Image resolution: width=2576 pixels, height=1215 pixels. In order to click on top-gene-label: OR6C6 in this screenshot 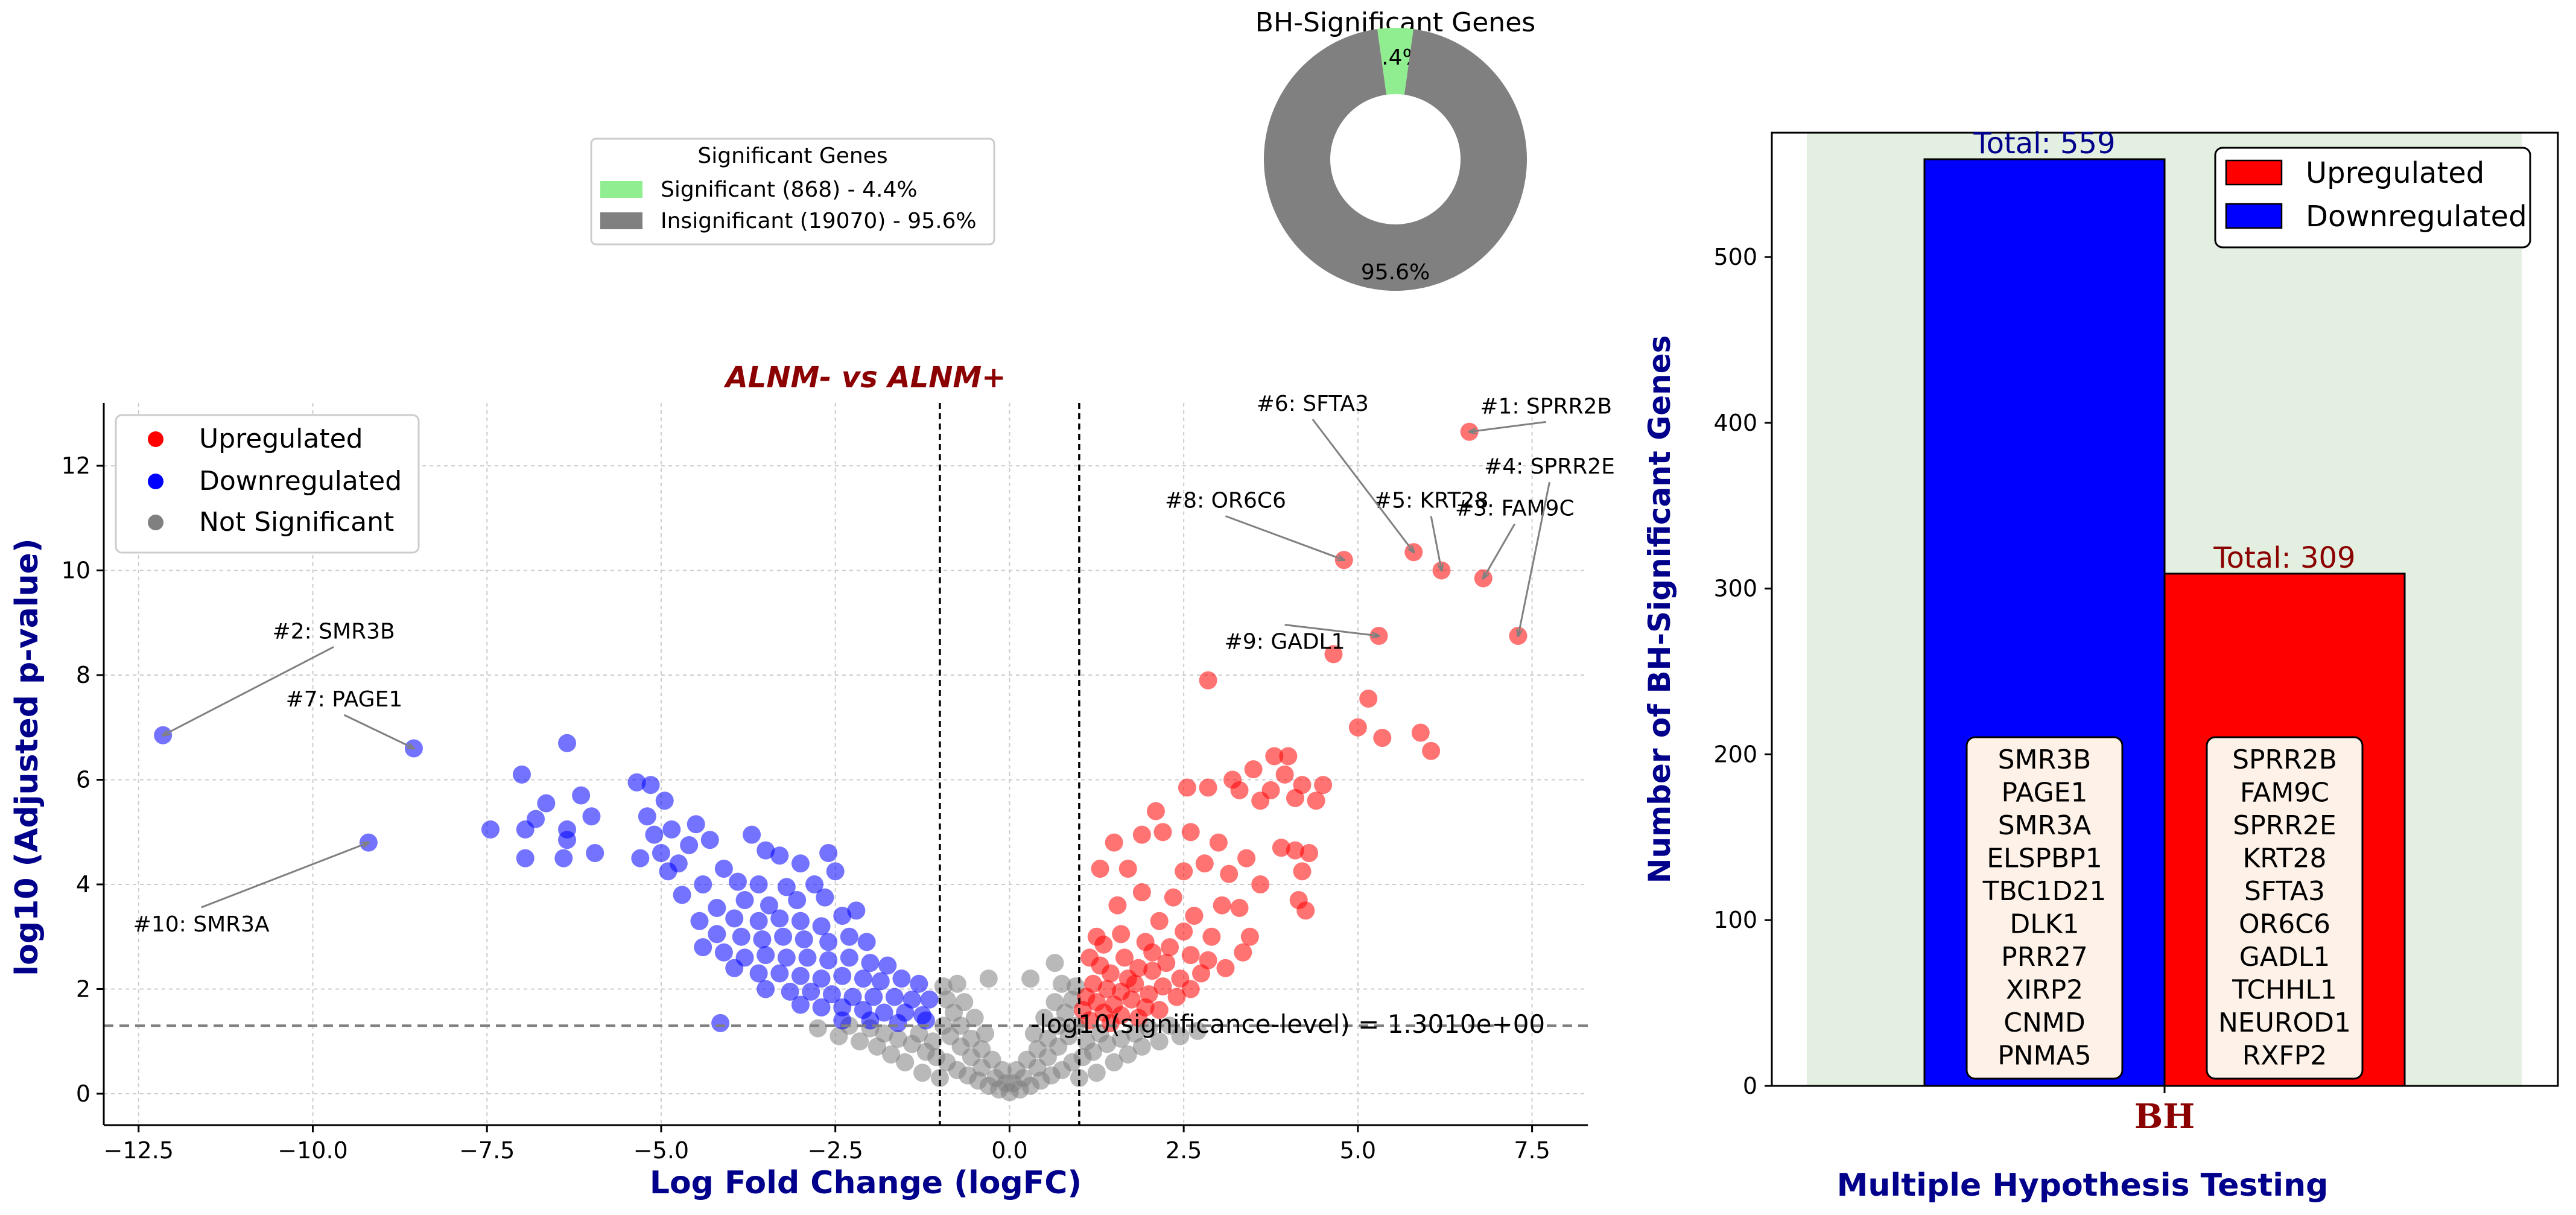, I will do `click(2284, 924)`.